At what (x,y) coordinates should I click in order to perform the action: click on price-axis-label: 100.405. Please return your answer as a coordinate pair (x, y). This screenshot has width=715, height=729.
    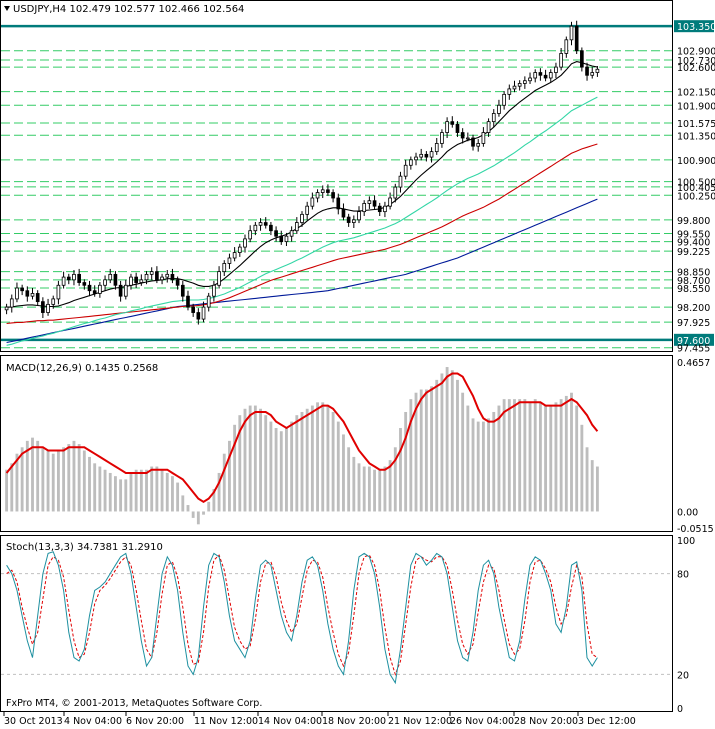
    Looking at the image, I should click on (696, 188).